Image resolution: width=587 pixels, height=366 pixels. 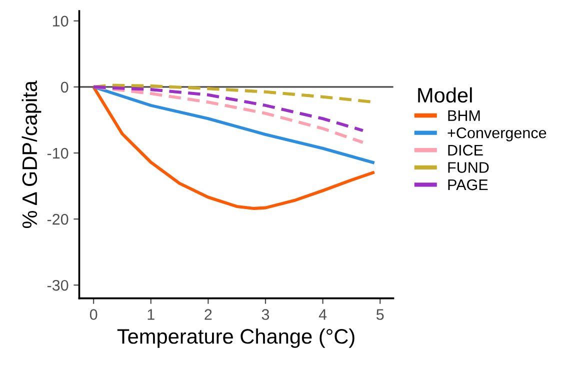 What do you see at coordinates (151, 314) in the screenshot?
I see `x-tick-label: 1` at bounding box center [151, 314].